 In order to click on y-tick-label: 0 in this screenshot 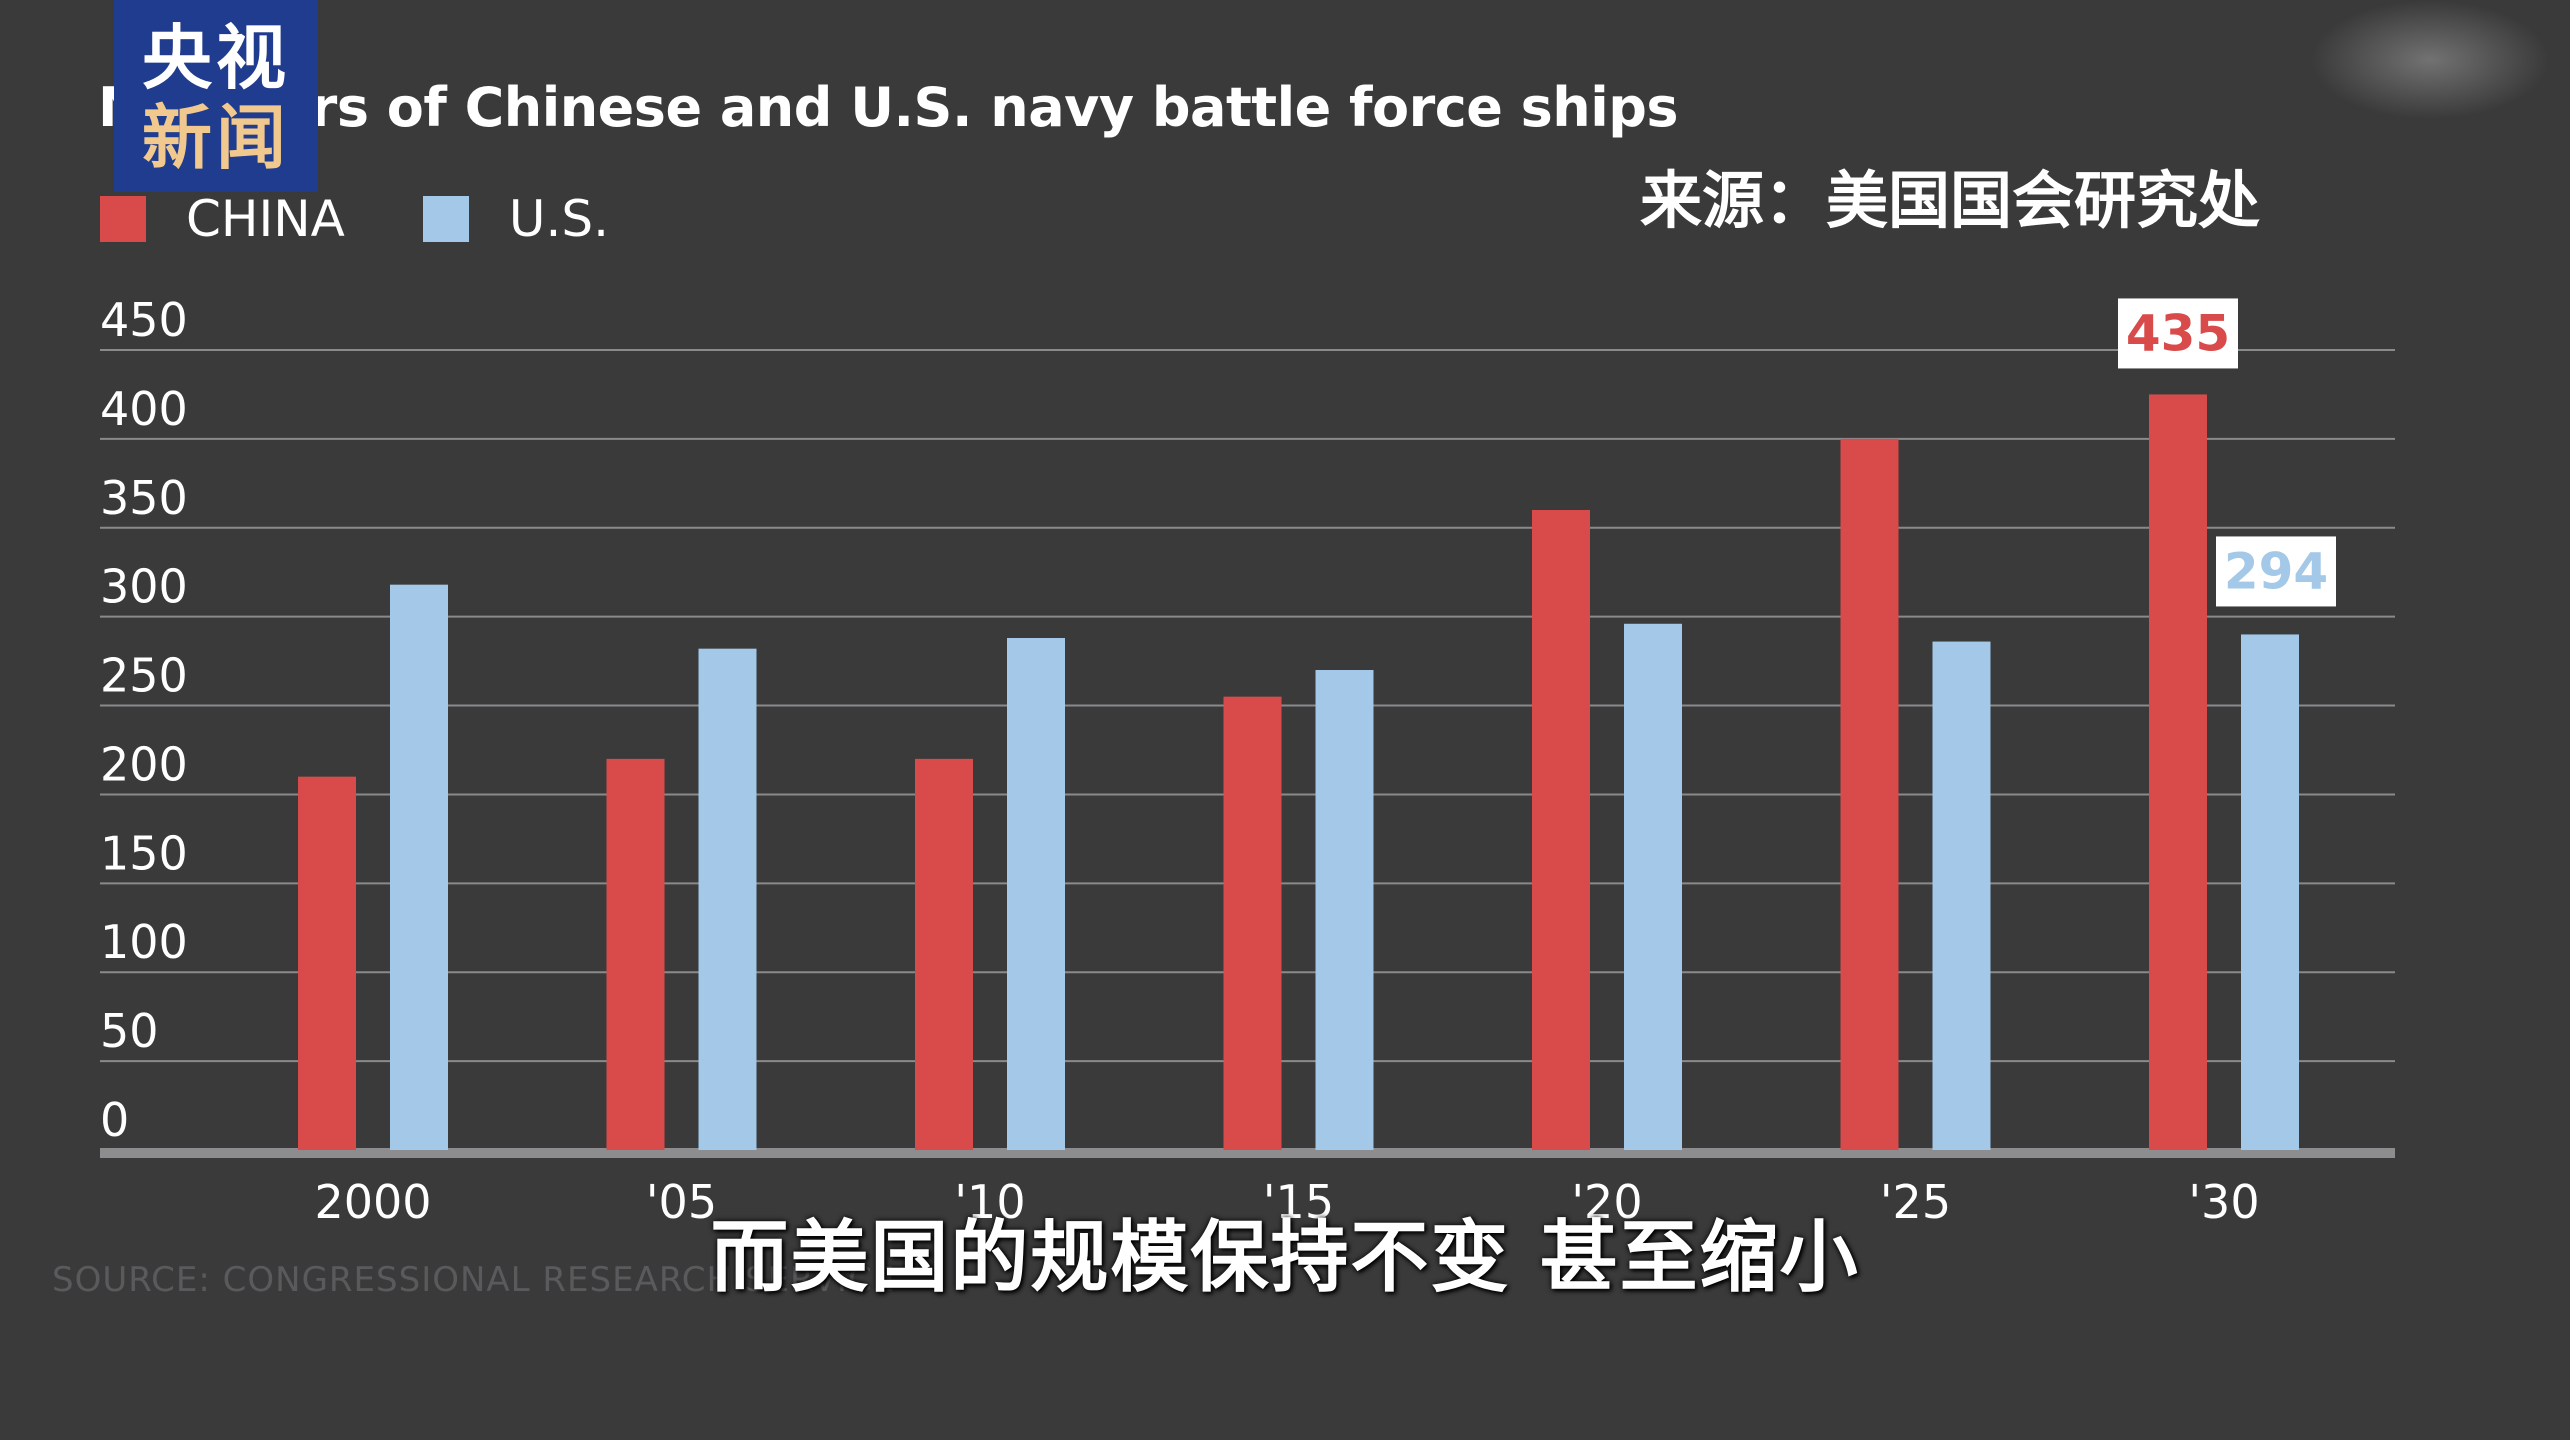, I will do `click(114, 1120)`.